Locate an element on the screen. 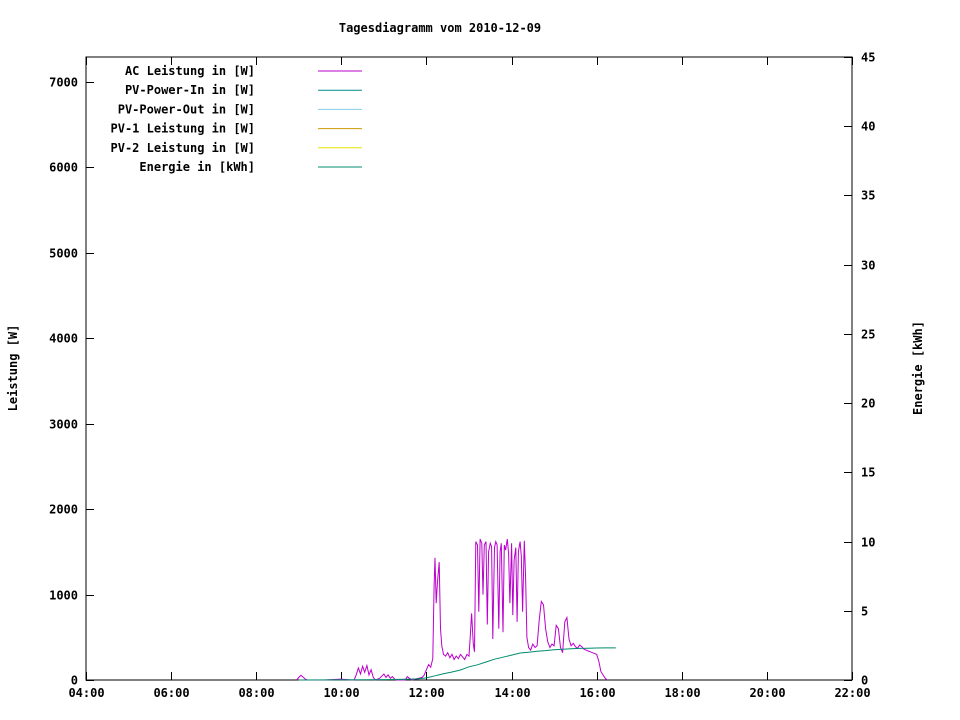 This screenshot has height=720, width=960. y2-tick-label: 5 is located at coordinates (864, 612).